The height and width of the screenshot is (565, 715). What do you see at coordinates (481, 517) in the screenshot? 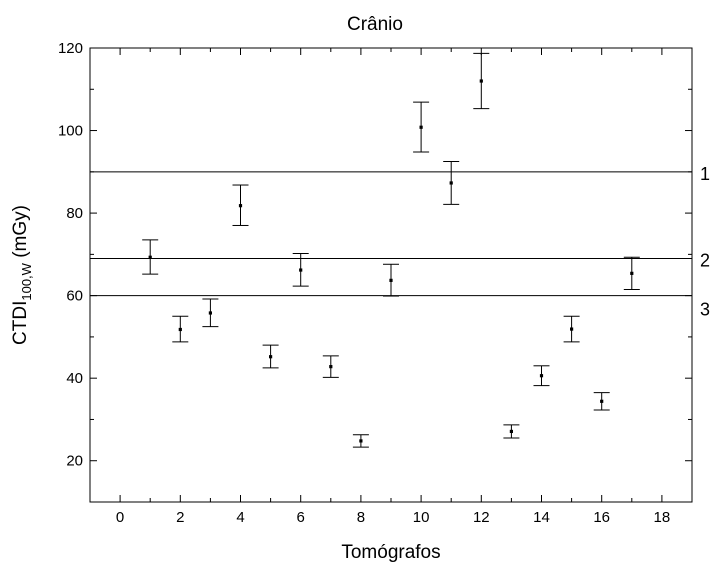
I see `x-tick-label: 12` at bounding box center [481, 517].